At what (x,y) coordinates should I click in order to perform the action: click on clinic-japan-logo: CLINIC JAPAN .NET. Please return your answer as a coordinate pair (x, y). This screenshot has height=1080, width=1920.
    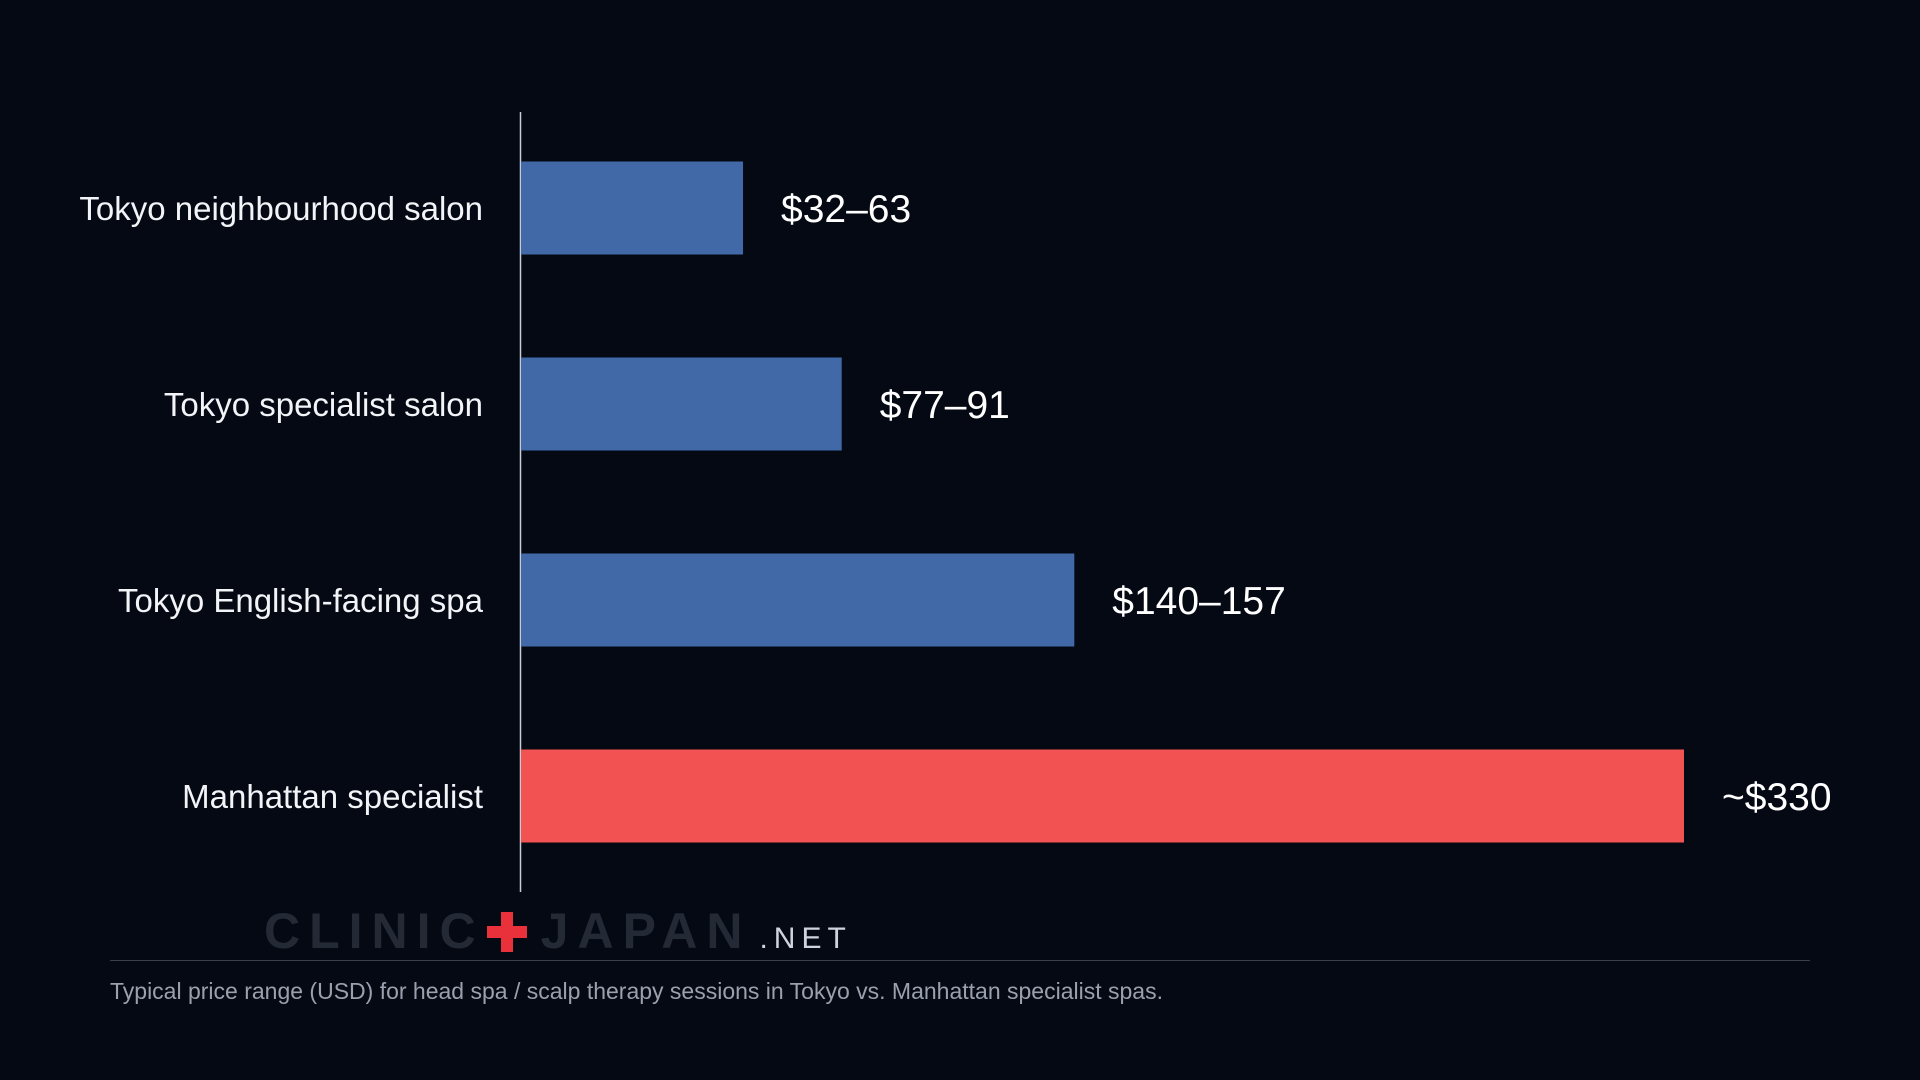
    Looking at the image, I should click on (558, 932).